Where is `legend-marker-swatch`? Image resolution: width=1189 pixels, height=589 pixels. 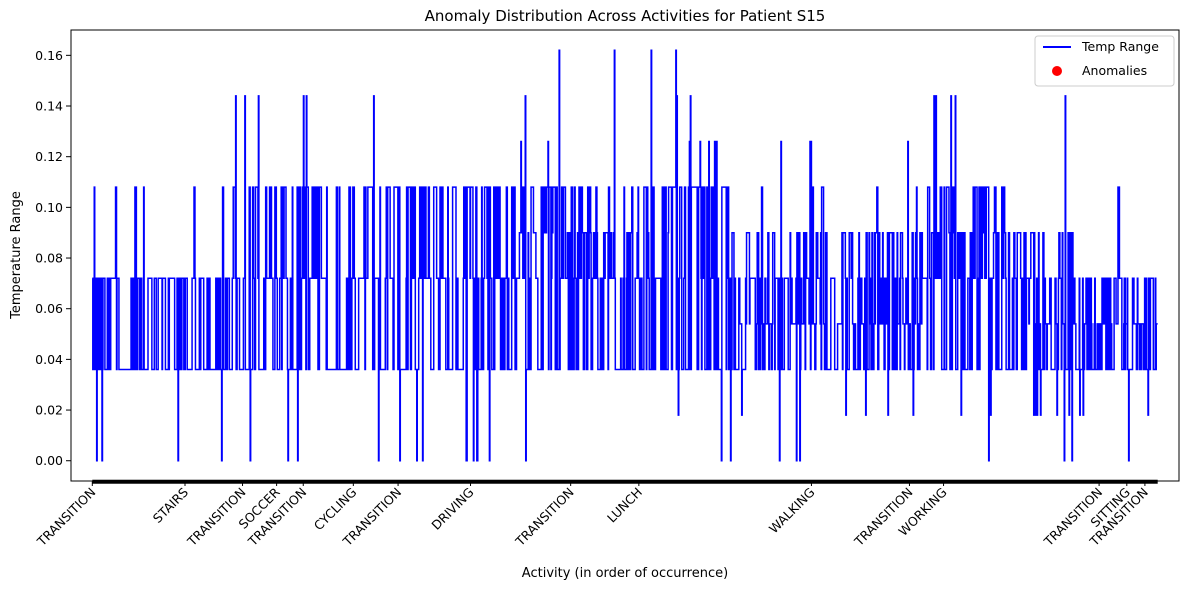
legend-marker-swatch is located at coordinates (1057, 71).